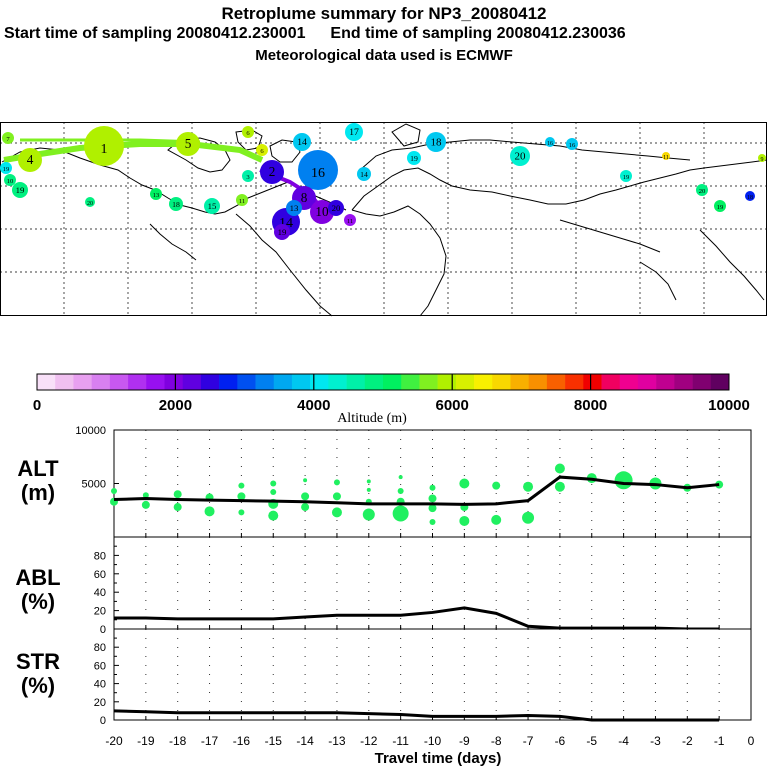 This screenshot has height=768, width=768. Describe the element at coordinates (560, 741) in the screenshot. I see `x-tick-label: -6` at that location.